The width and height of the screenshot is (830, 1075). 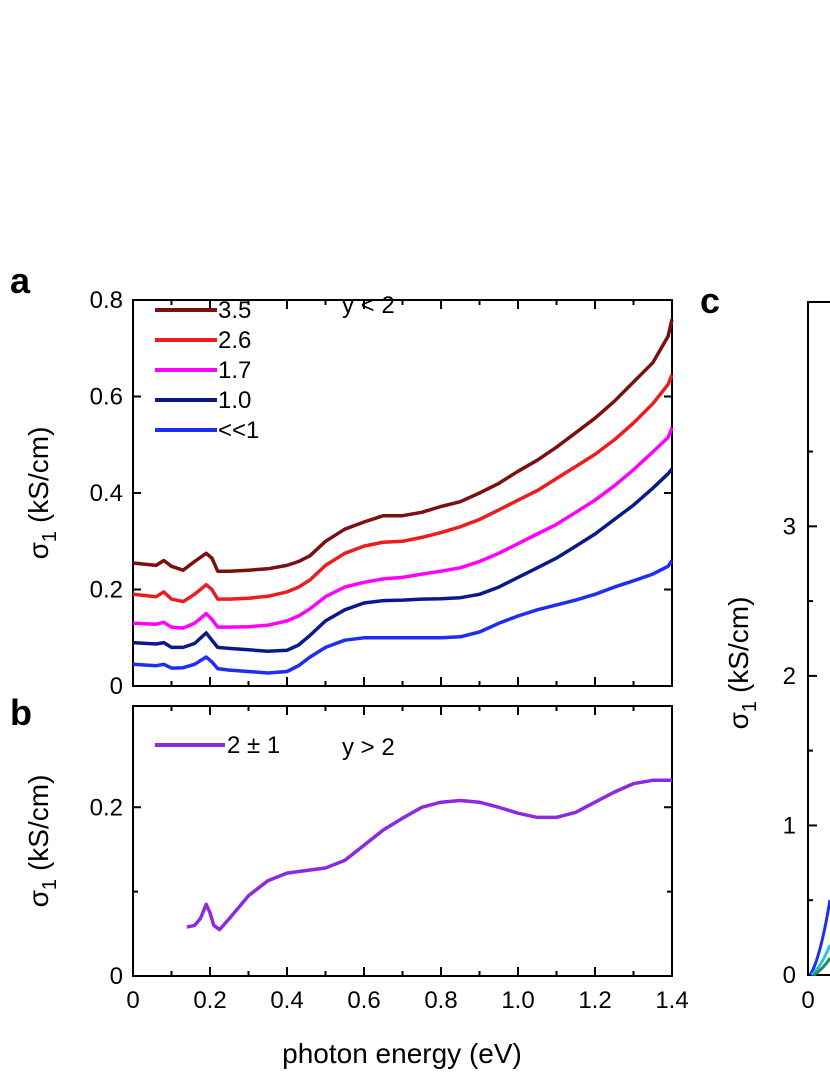 What do you see at coordinates (38, 475) in the screenshot?
I see `panel-a-ylabel-unit: (kS/cm)` at bounding box center [38, 475].